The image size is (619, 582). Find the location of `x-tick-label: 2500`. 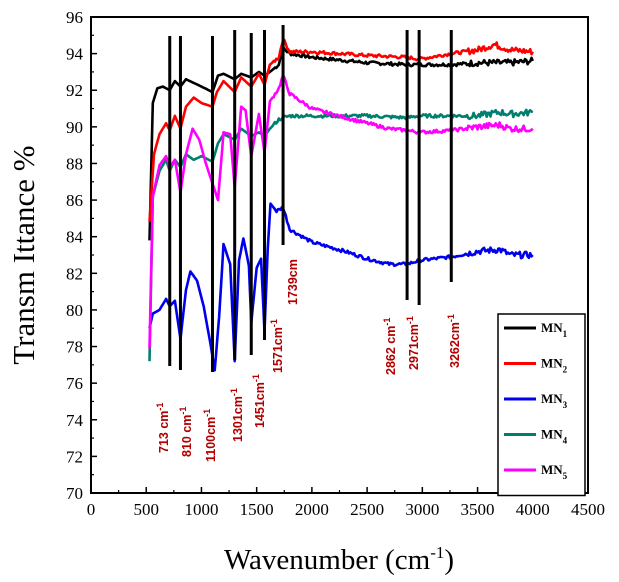

x-tick-label: 2500 is located at coordinates (367, 509).